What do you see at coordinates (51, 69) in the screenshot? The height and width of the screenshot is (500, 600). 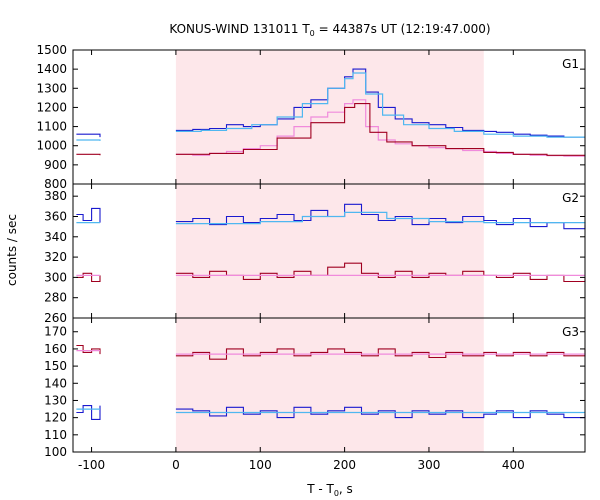 I see `y-tick-label: 1400` at bounding box center [51, 69].